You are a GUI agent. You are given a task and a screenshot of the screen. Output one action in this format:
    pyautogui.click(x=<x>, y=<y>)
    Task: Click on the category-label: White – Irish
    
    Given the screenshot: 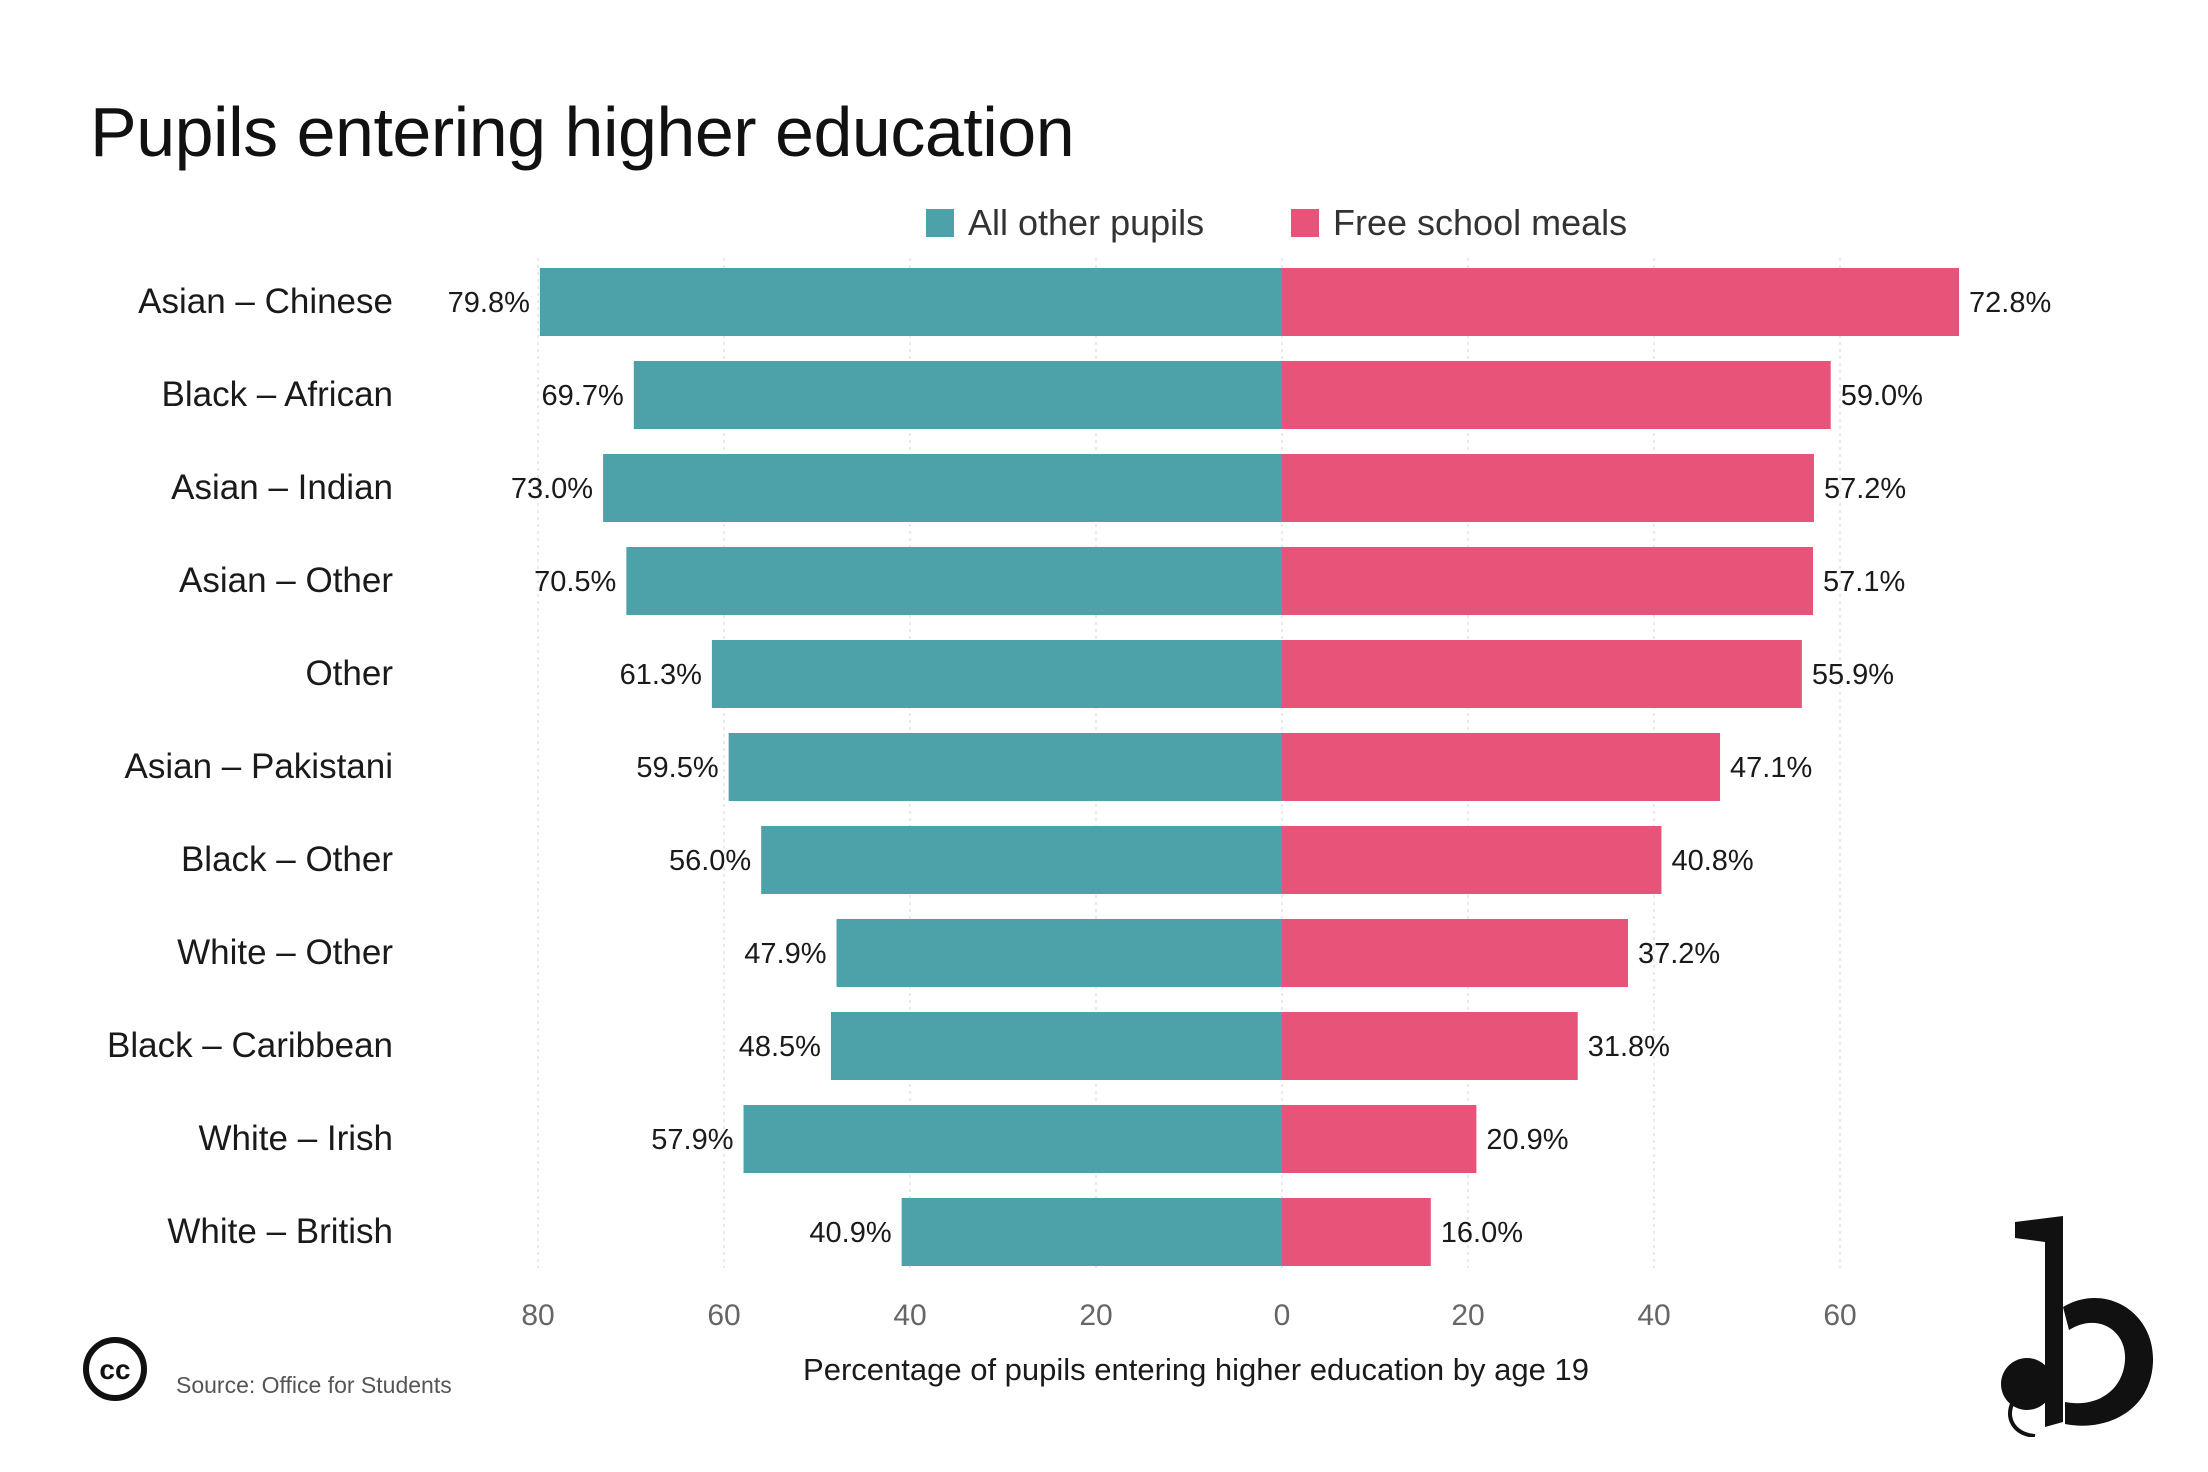 What is the action you would take?
    pyautogui.click(x=296, y=1138)
    